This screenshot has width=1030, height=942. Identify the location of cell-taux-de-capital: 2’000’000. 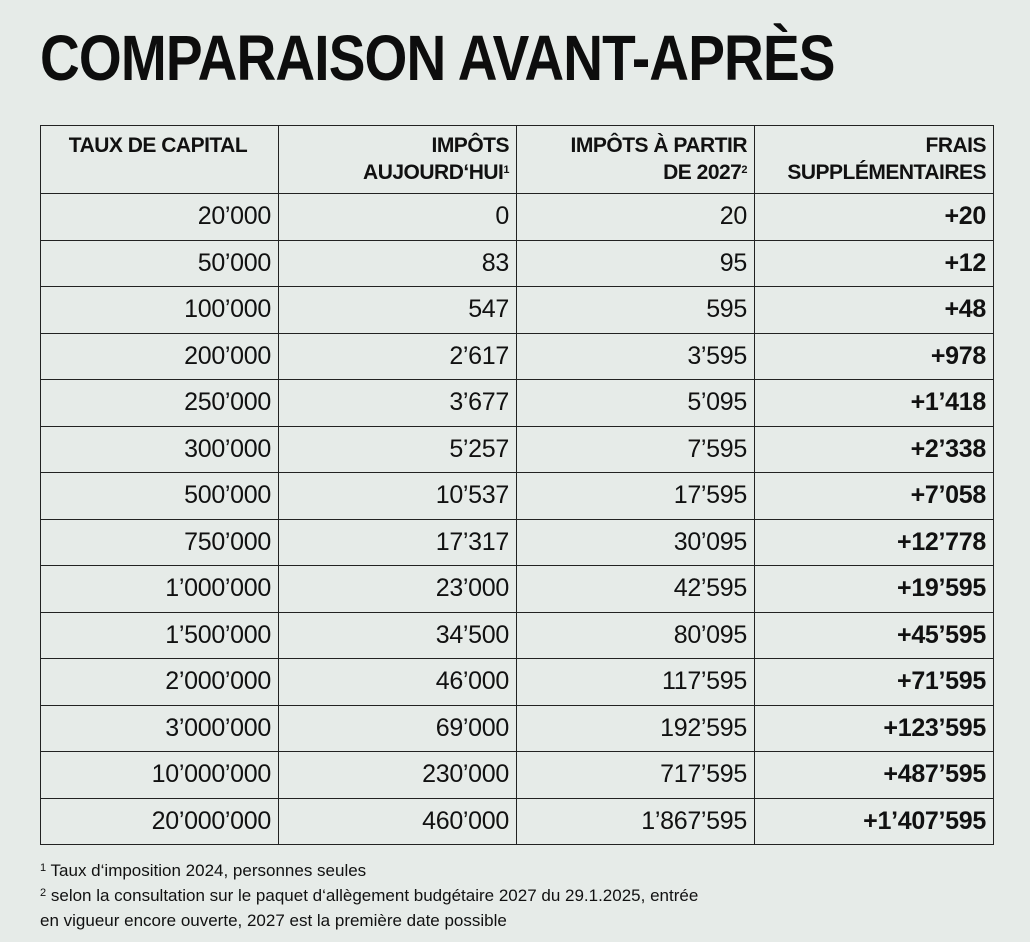
(159, 682).